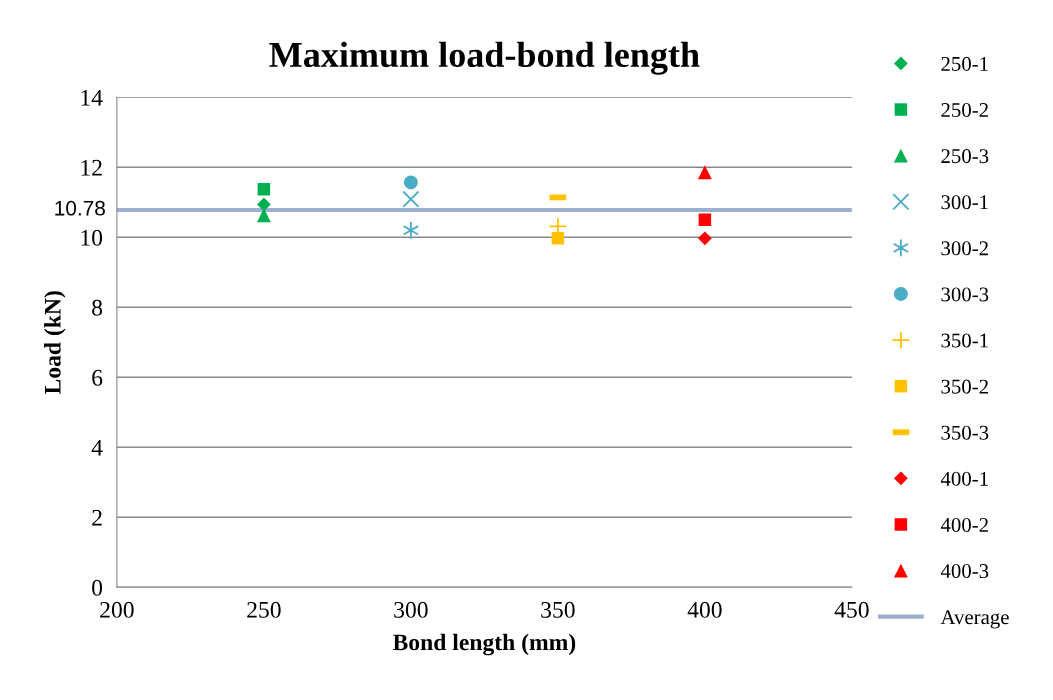  What do you see at coordinates (964, 110) in the screenshot?
I see `legend-label: 250-2` at bounding box center [964, 110].